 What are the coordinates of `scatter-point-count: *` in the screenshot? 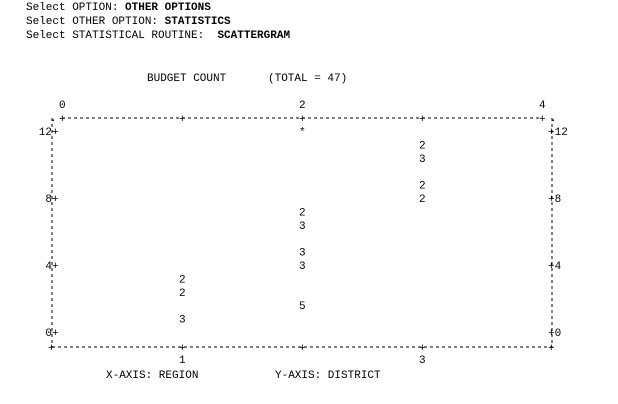 It's located at (302, 133).